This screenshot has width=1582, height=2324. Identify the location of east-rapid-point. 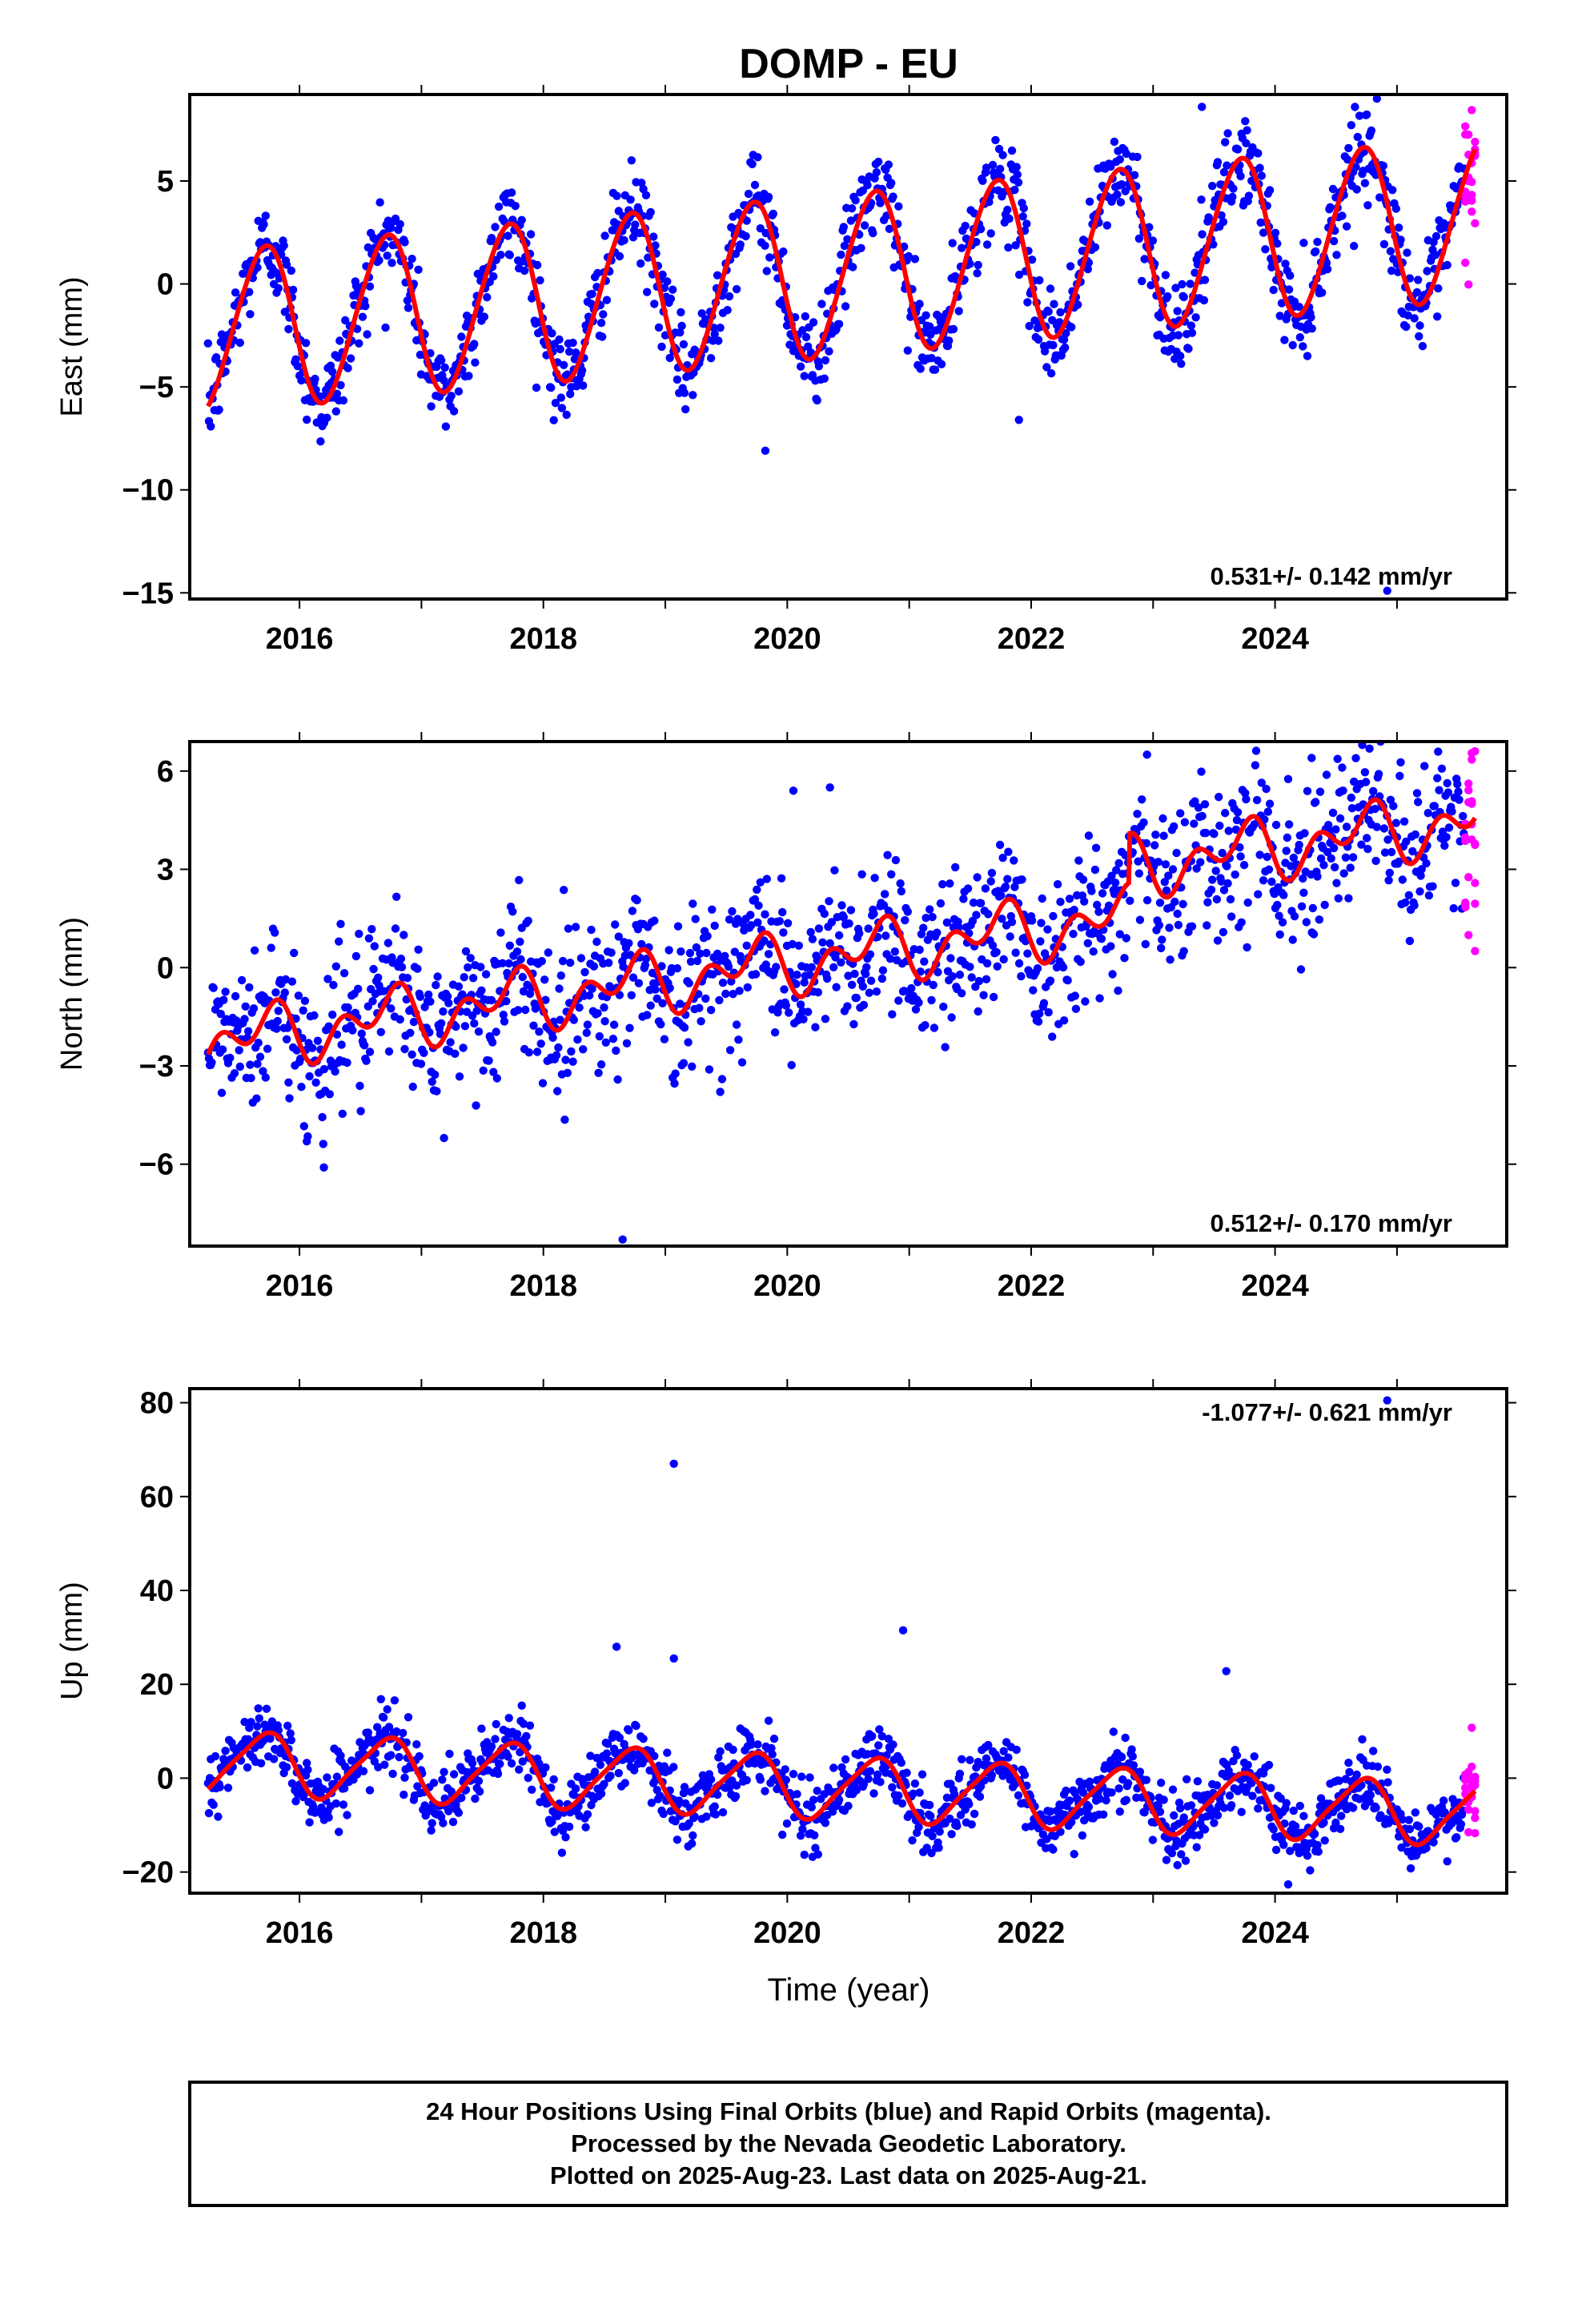
(1465, 262).